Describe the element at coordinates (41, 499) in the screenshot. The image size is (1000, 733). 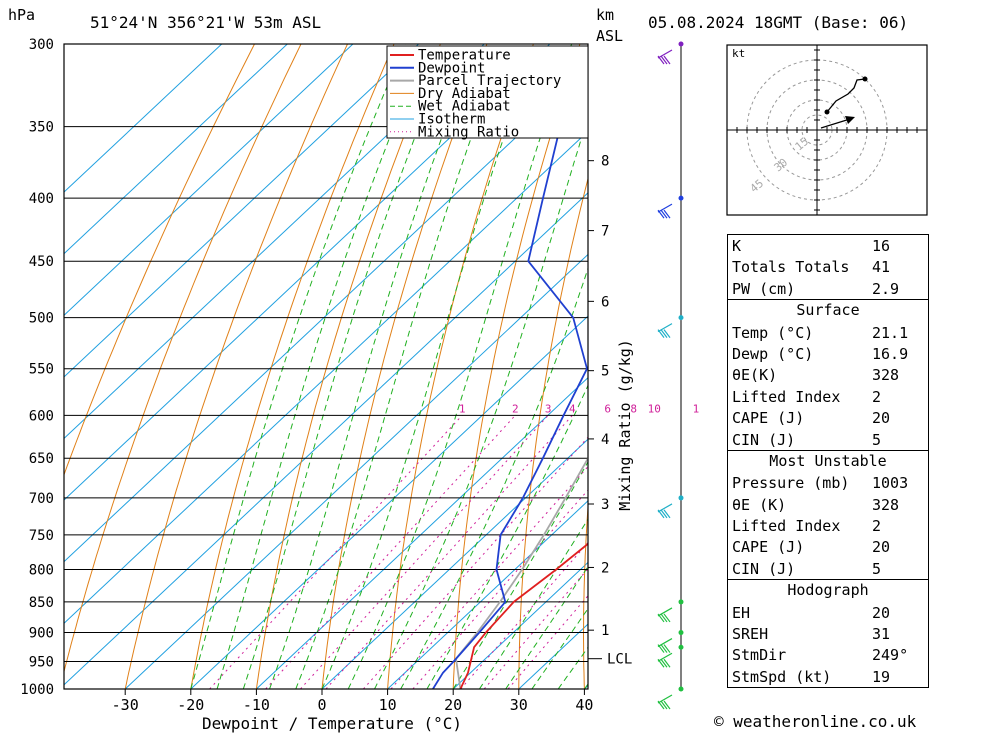
I see `pressure-tick-700: 700` at that location.